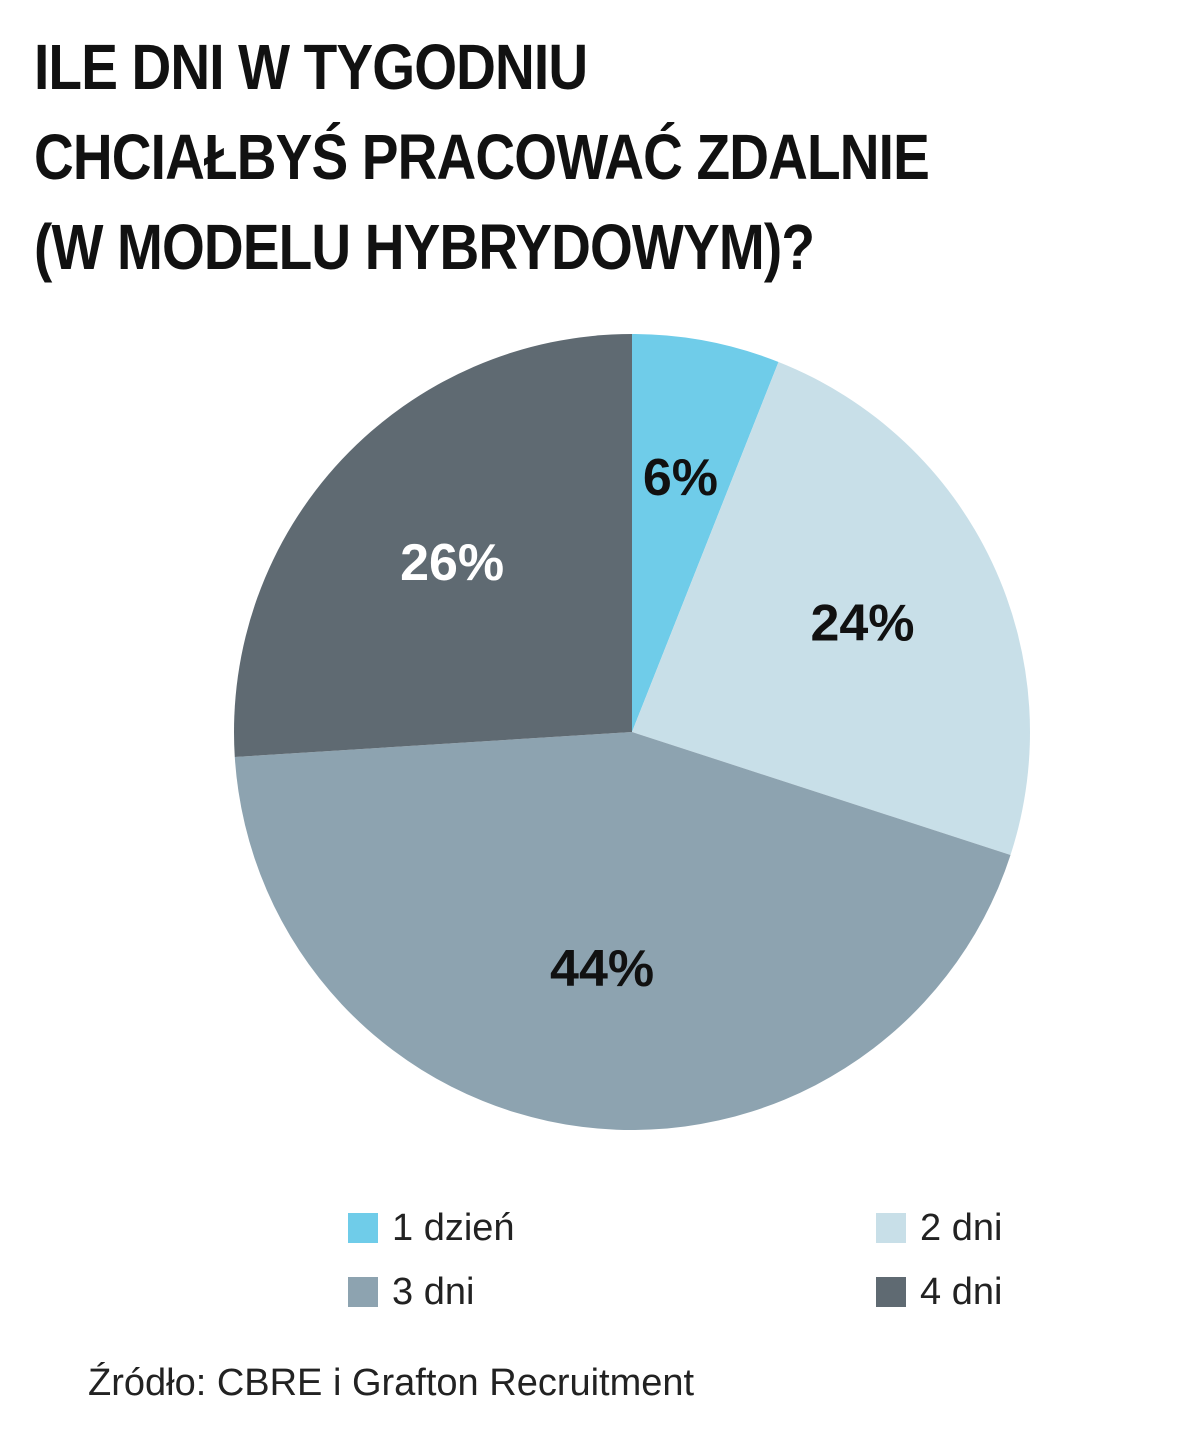  I want to click on legend-item-1-dzien: 1 dzień, so click(431, 1228).